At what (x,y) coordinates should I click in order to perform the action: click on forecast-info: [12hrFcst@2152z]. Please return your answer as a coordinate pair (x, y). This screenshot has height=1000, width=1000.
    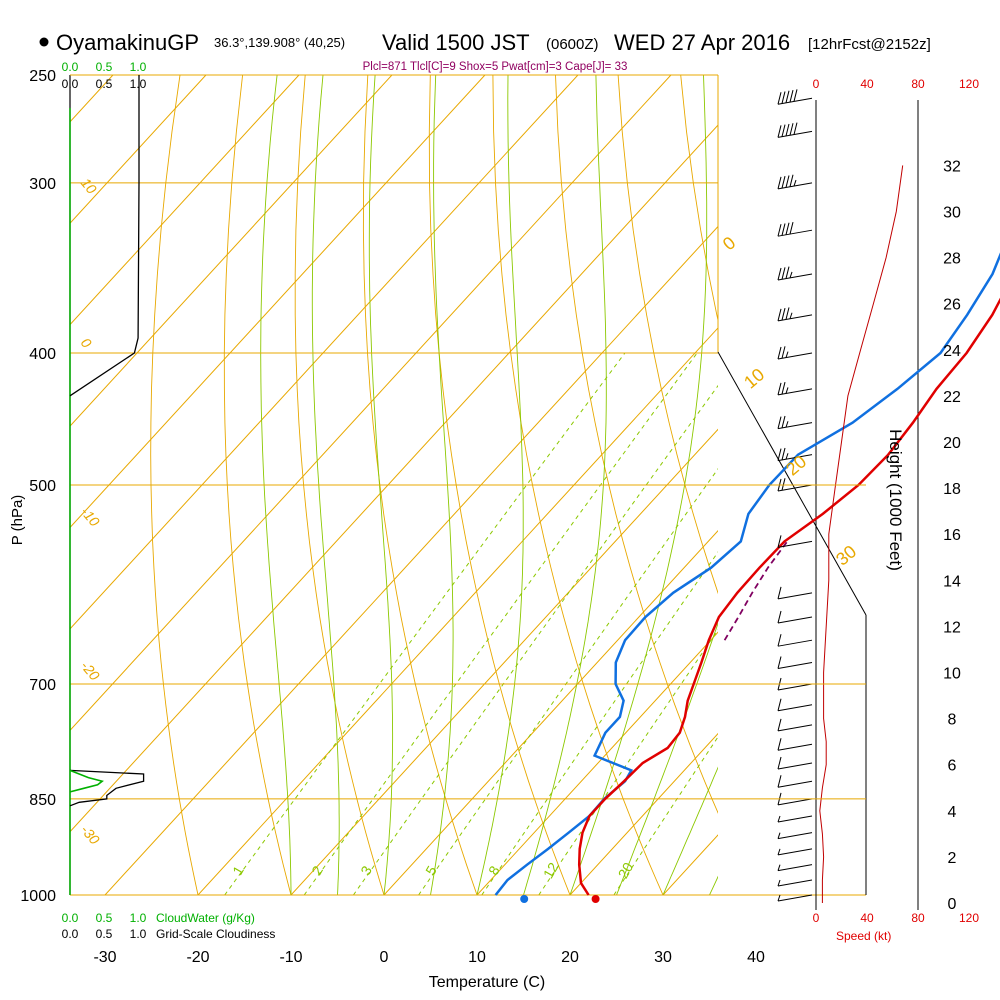
    Looking at the image, I should click on (869, 44).